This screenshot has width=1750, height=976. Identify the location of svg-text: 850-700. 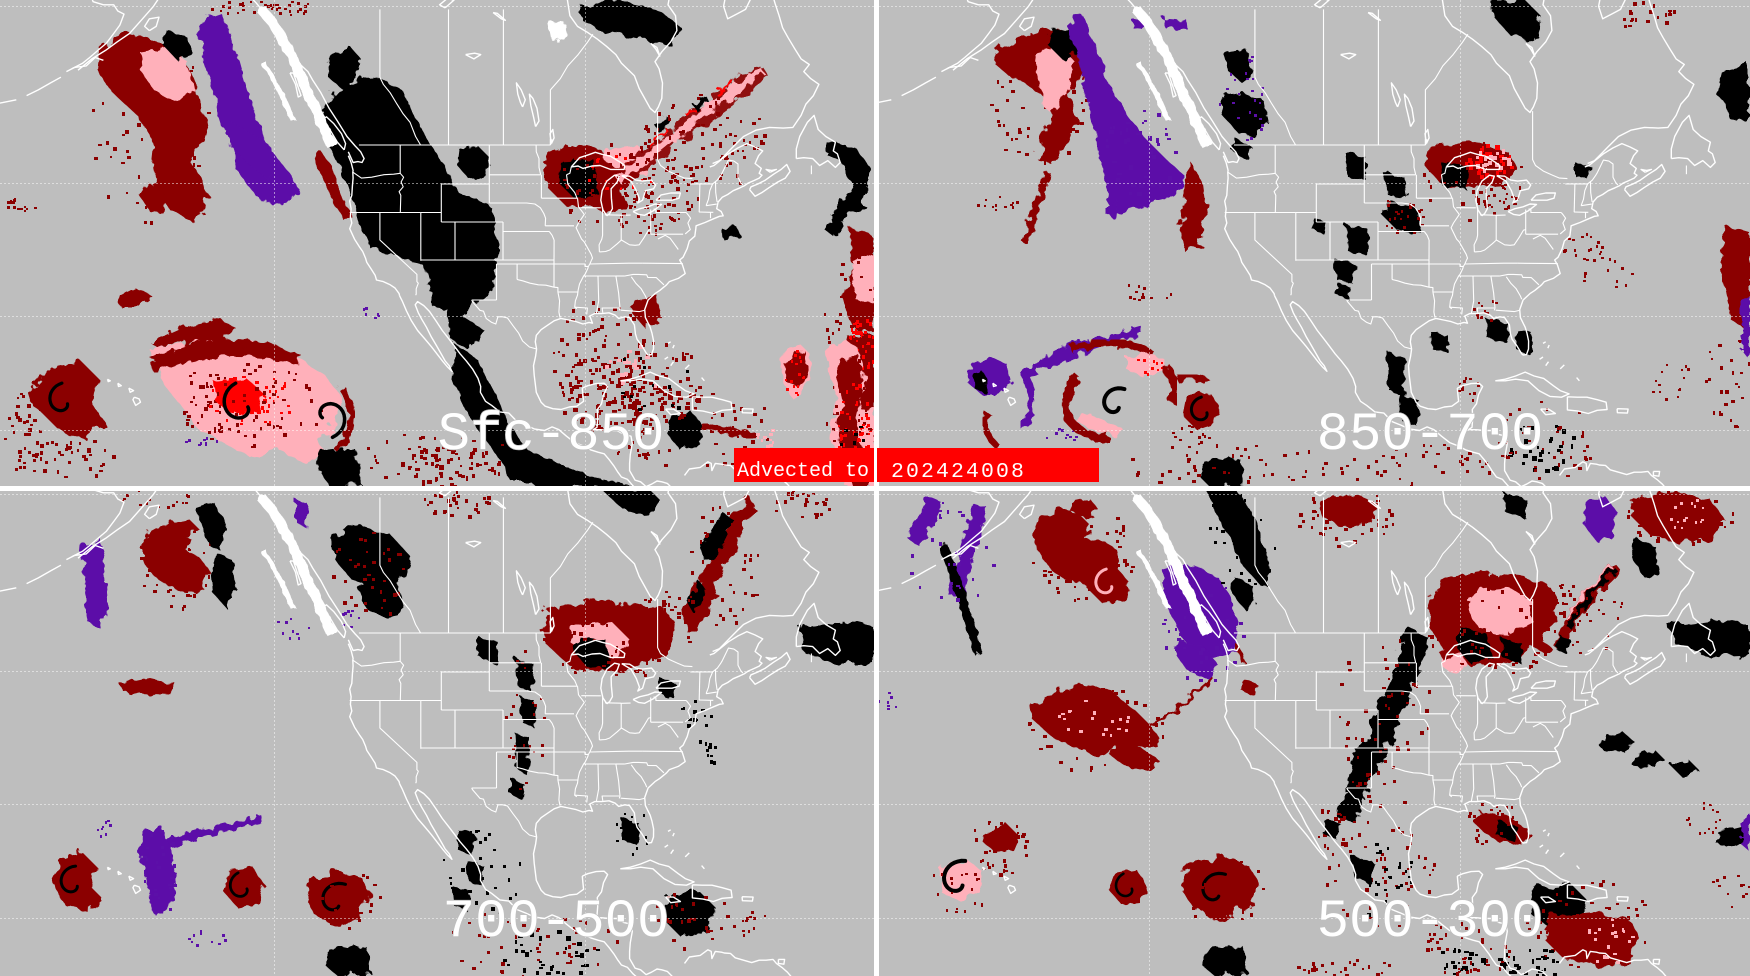
(1430, 435).